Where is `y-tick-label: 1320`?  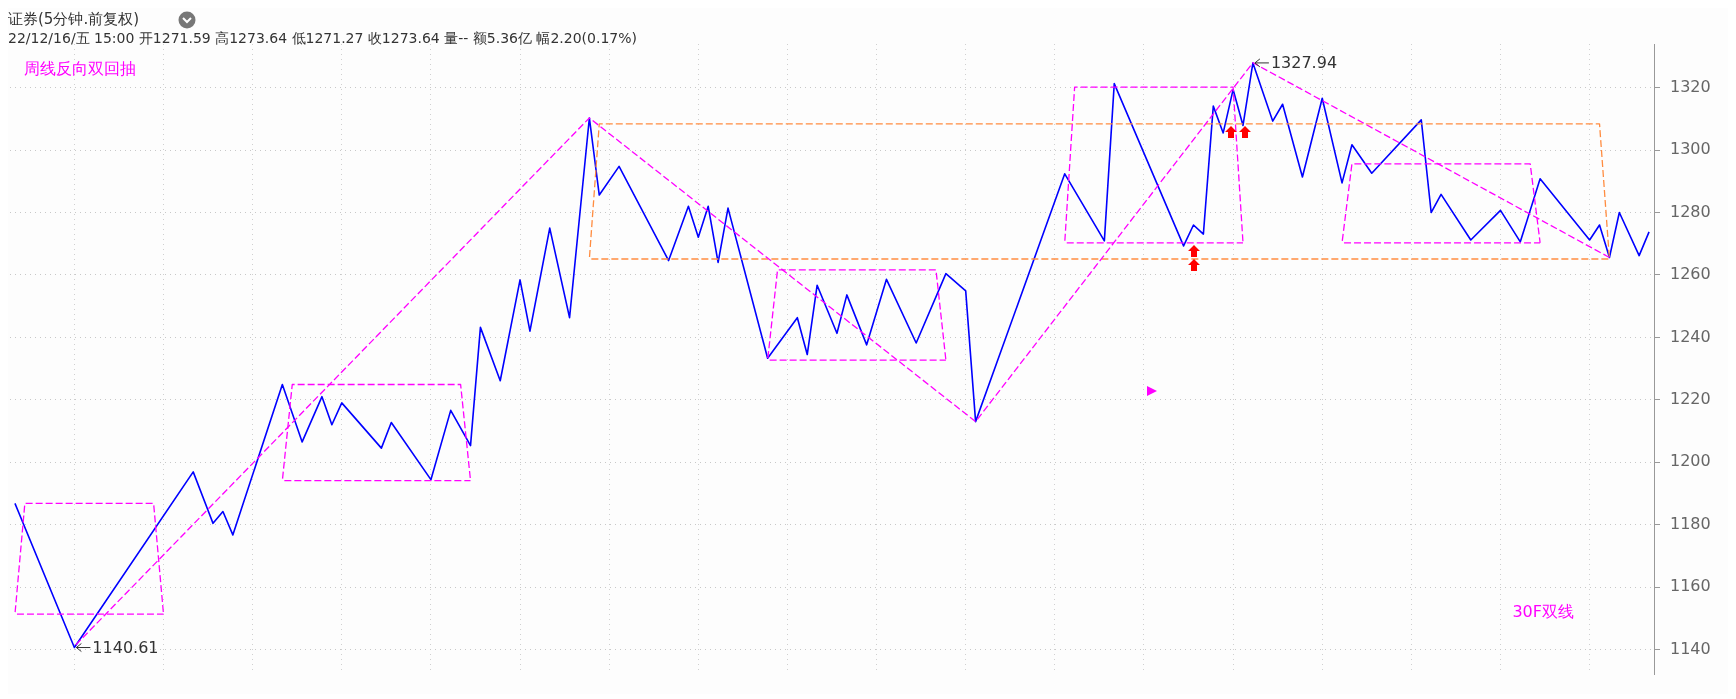
y-tick-label: 1320 is located at coordinates (1690, 86).